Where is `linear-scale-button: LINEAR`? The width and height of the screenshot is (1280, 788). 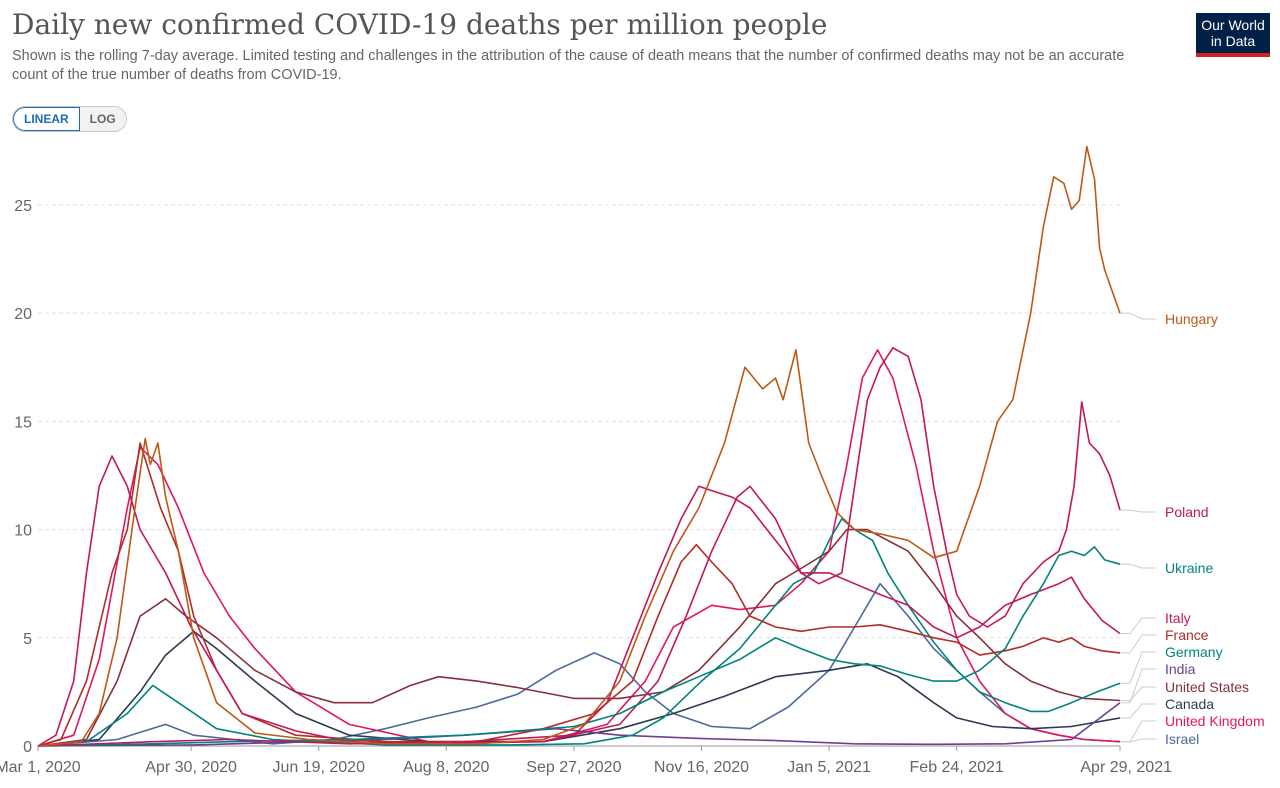
linear-scale-button: LINEAR is located at coordinates (46, 119).